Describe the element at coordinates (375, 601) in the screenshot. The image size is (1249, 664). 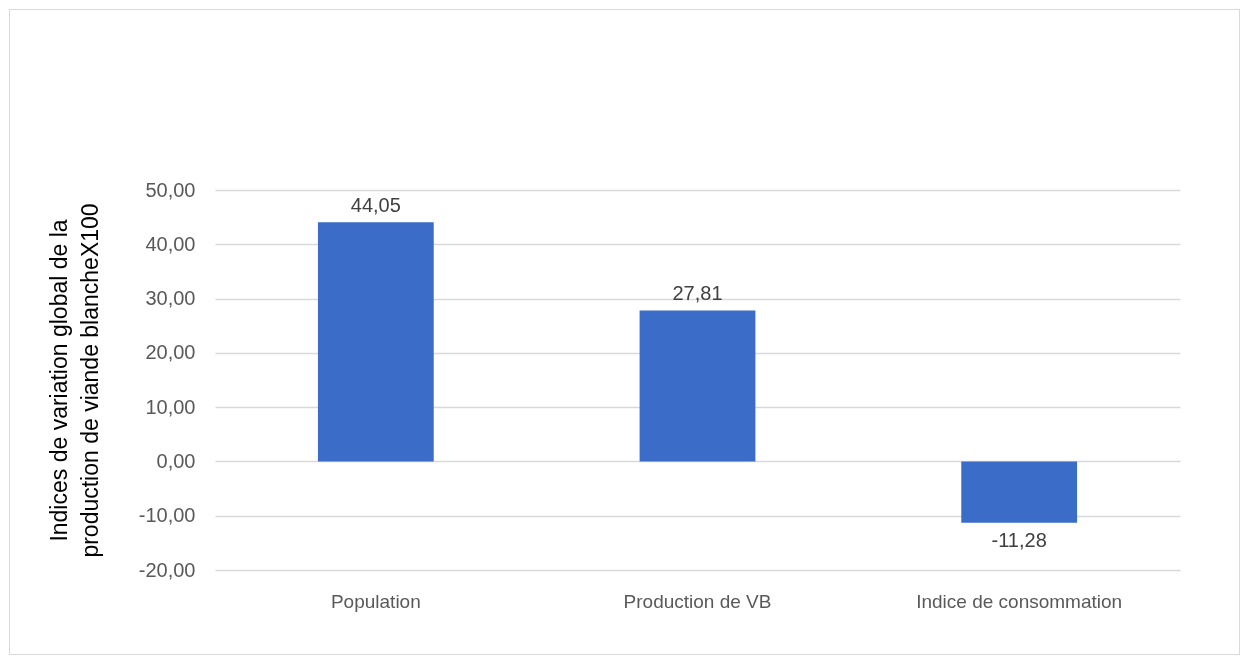
I see `x-tick-label: Population` at that location.